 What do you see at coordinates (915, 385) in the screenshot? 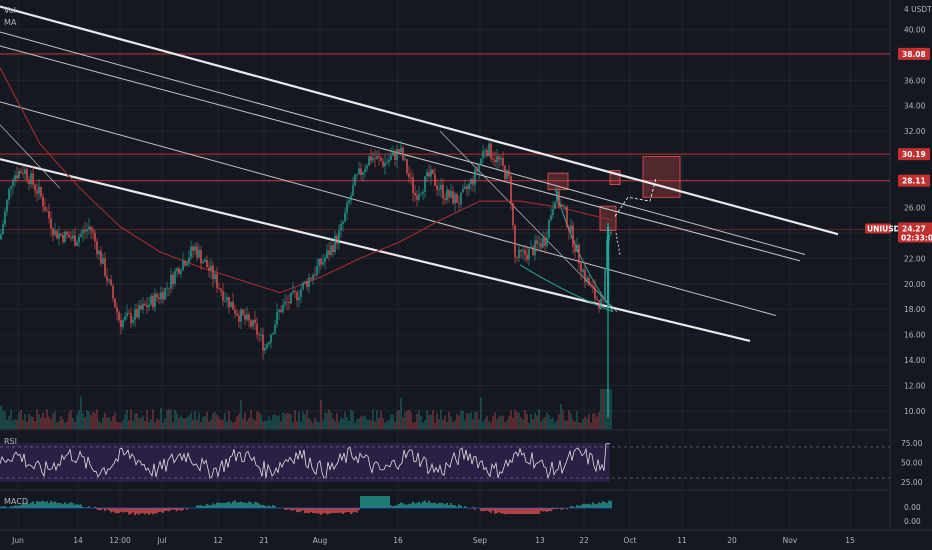
I see `price-tick-label: 12.00` at bounding box center [915, 385].